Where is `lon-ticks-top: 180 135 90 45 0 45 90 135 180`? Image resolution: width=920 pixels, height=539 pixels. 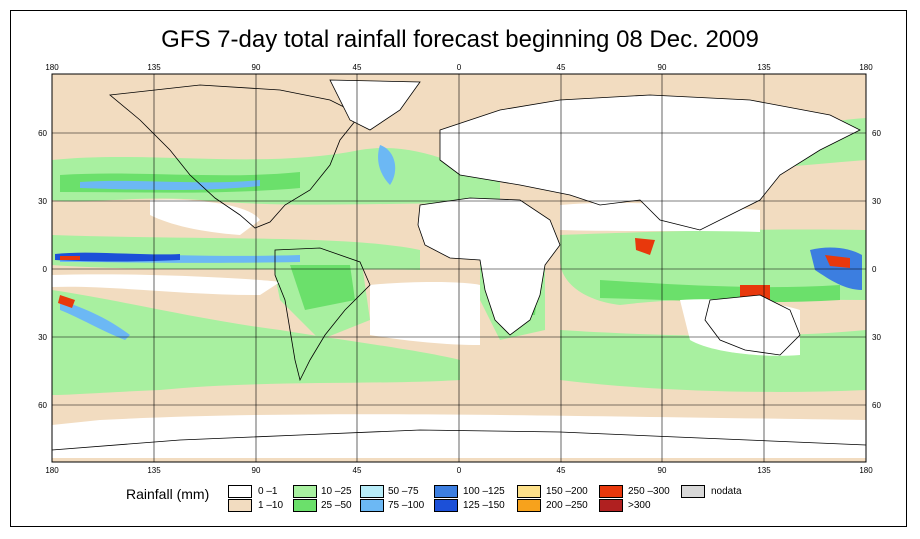 lon-ticks-top: 180 135 90 45 0 45 90 135 180 is located at coordinates (459, 67).